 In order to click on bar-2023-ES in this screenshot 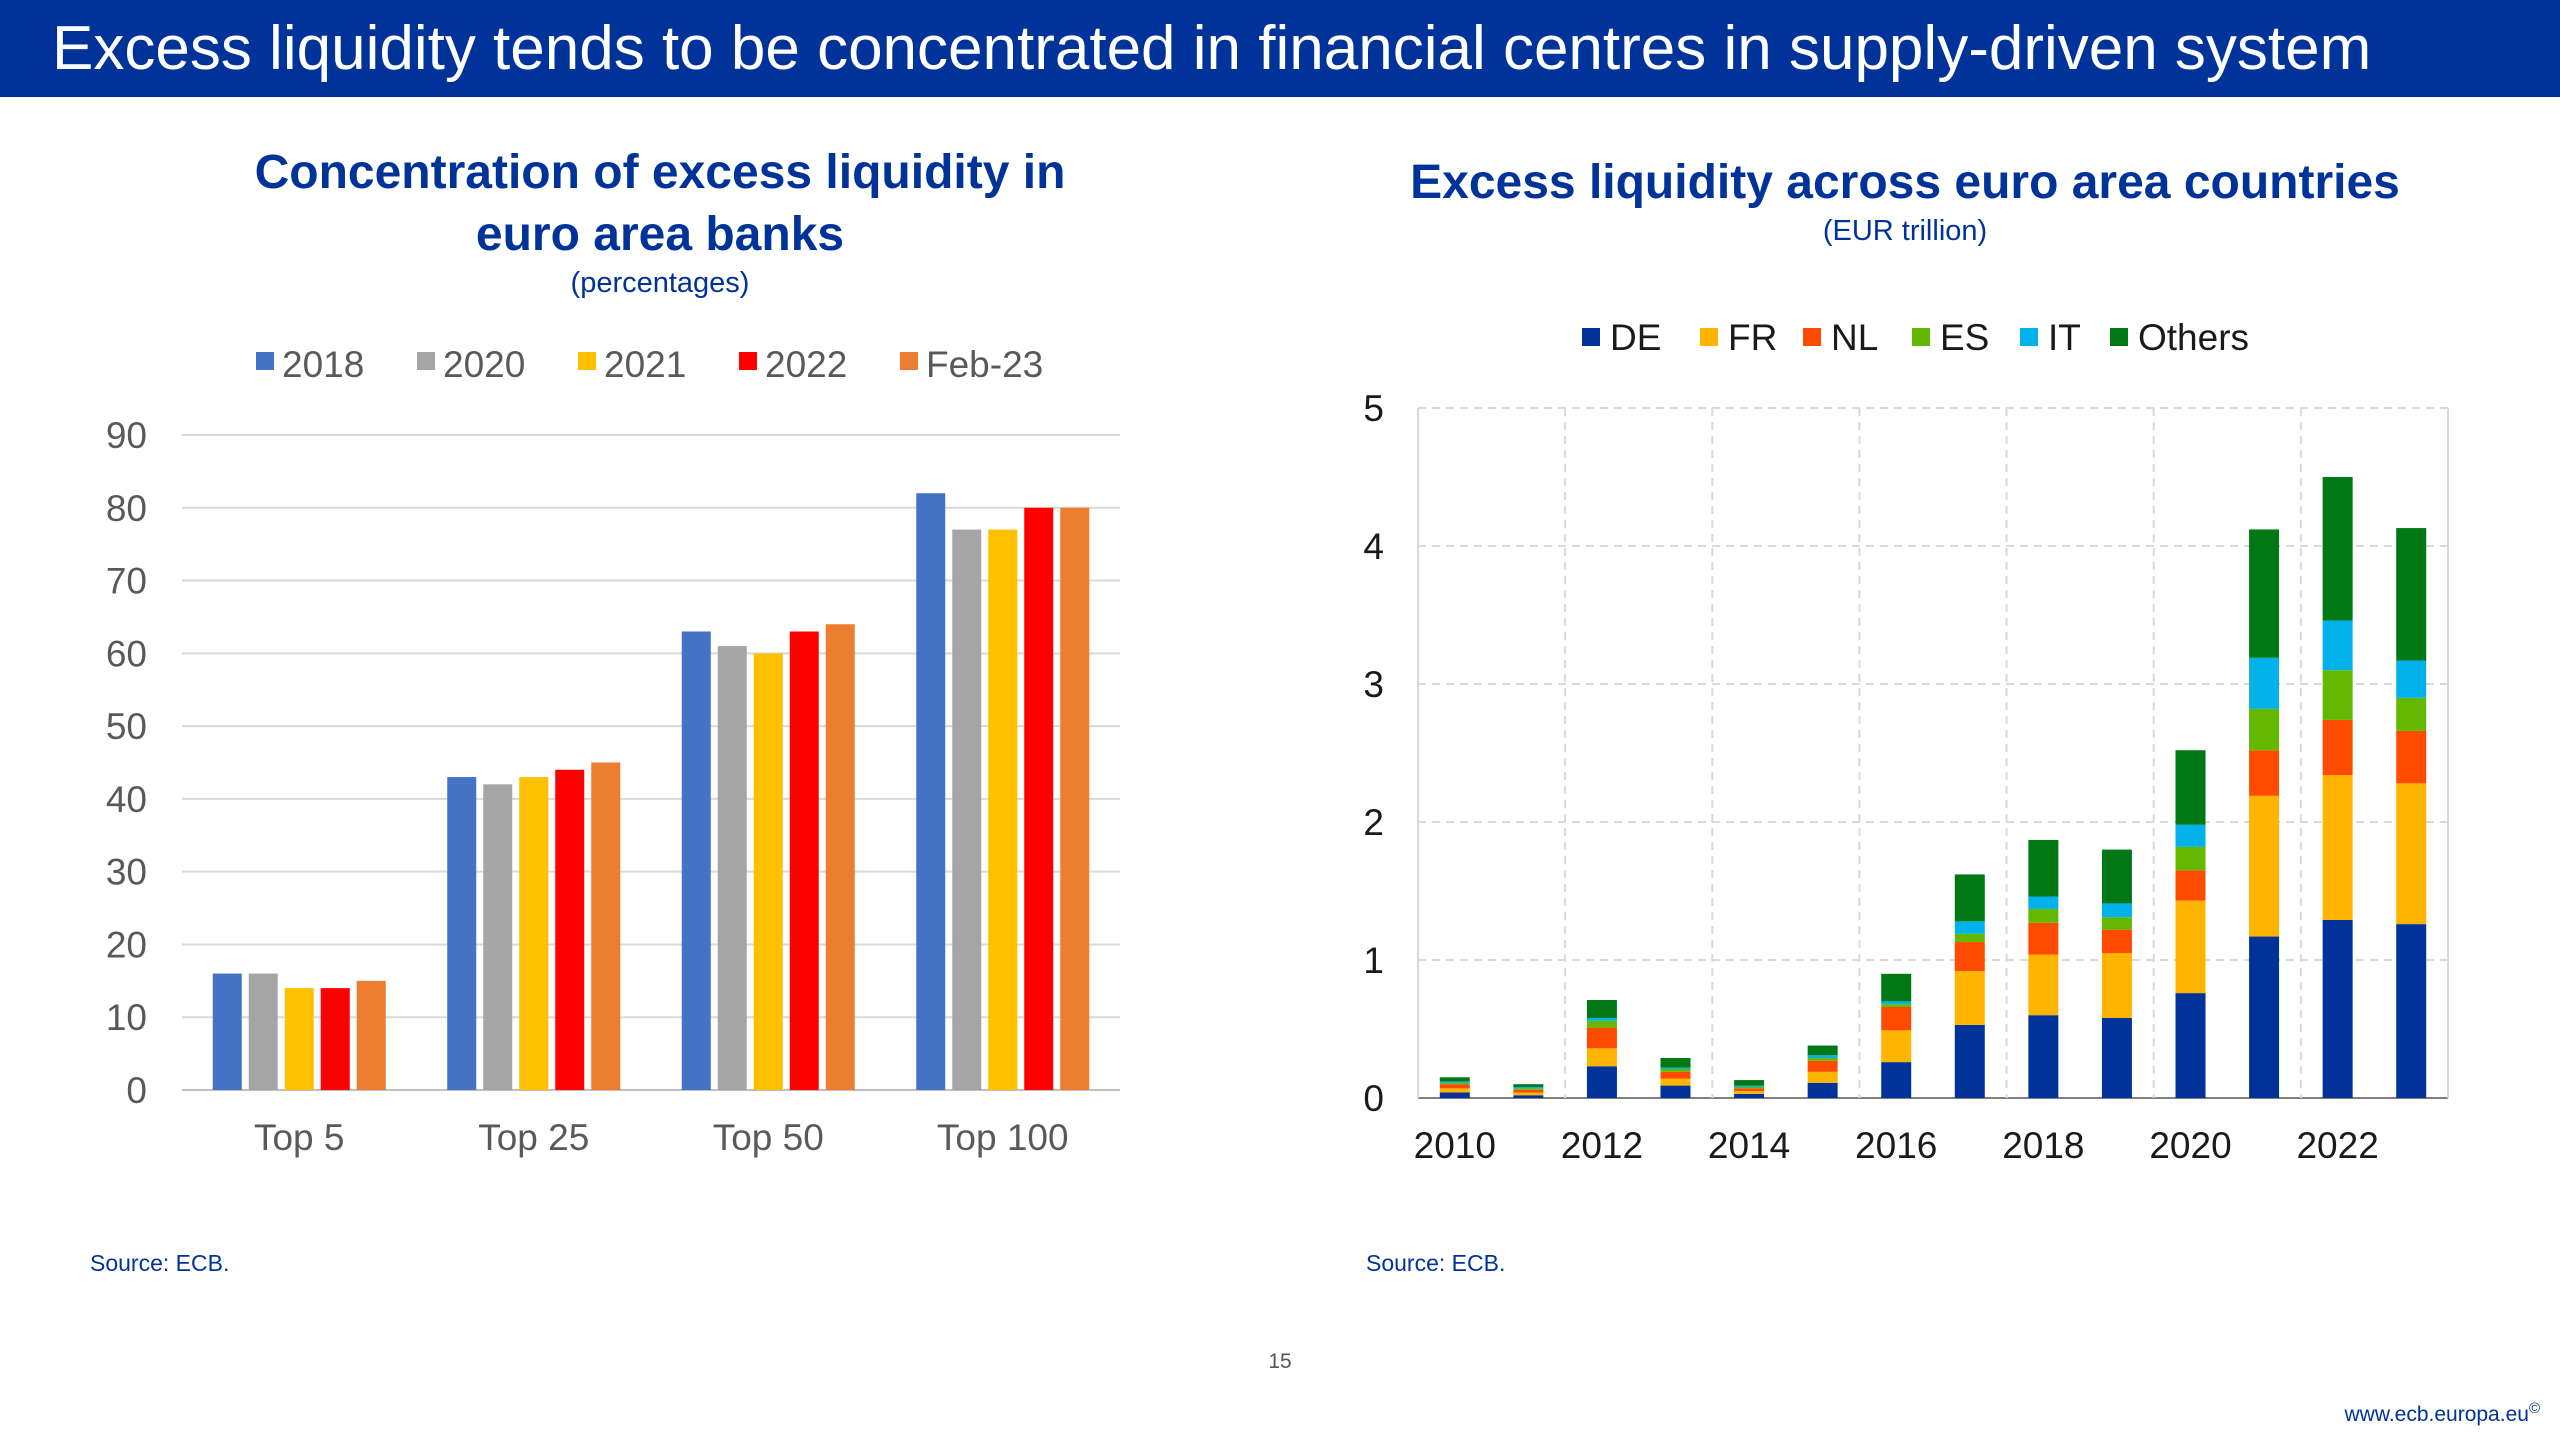, I will do `click(2411, 714)`.